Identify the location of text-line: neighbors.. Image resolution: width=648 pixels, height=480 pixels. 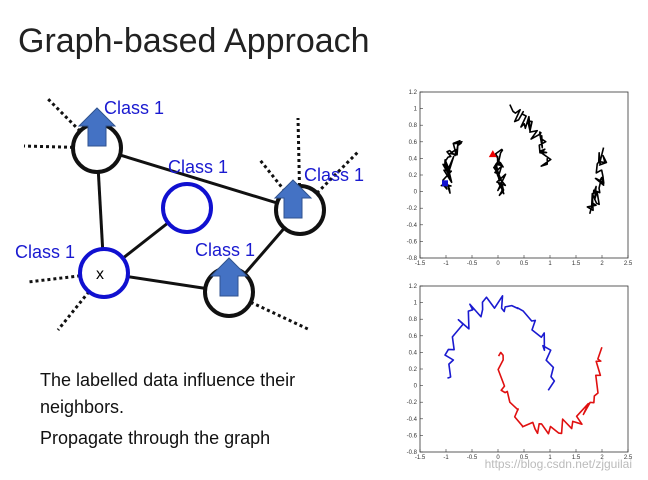
(82, 407).